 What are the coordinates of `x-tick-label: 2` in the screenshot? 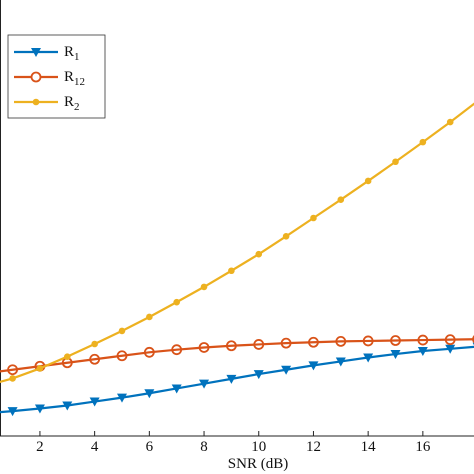 It's located at (40, 447).